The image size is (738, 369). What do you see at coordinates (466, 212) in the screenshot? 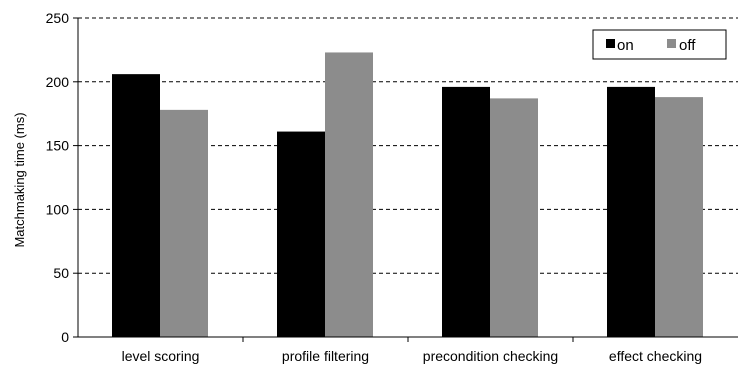
I see `bar-on-precondition-checking` at bounding box center [466, 212].